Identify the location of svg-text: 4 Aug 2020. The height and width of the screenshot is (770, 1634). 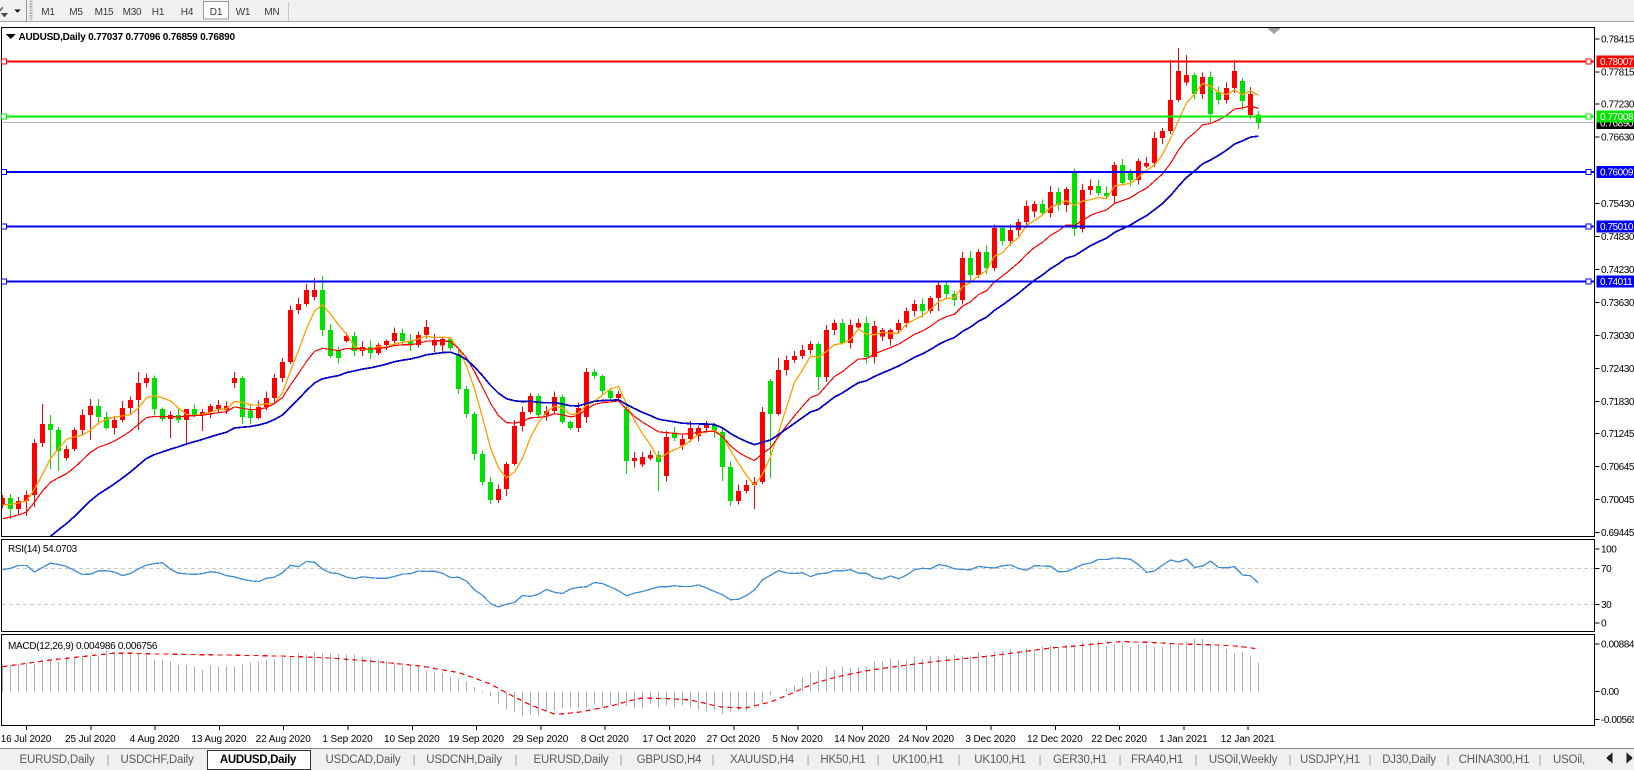
(155, 739).